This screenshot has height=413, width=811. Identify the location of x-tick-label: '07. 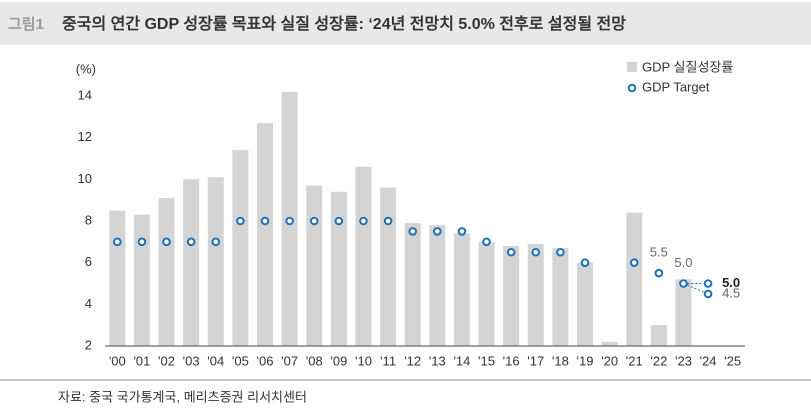
(289, 360).